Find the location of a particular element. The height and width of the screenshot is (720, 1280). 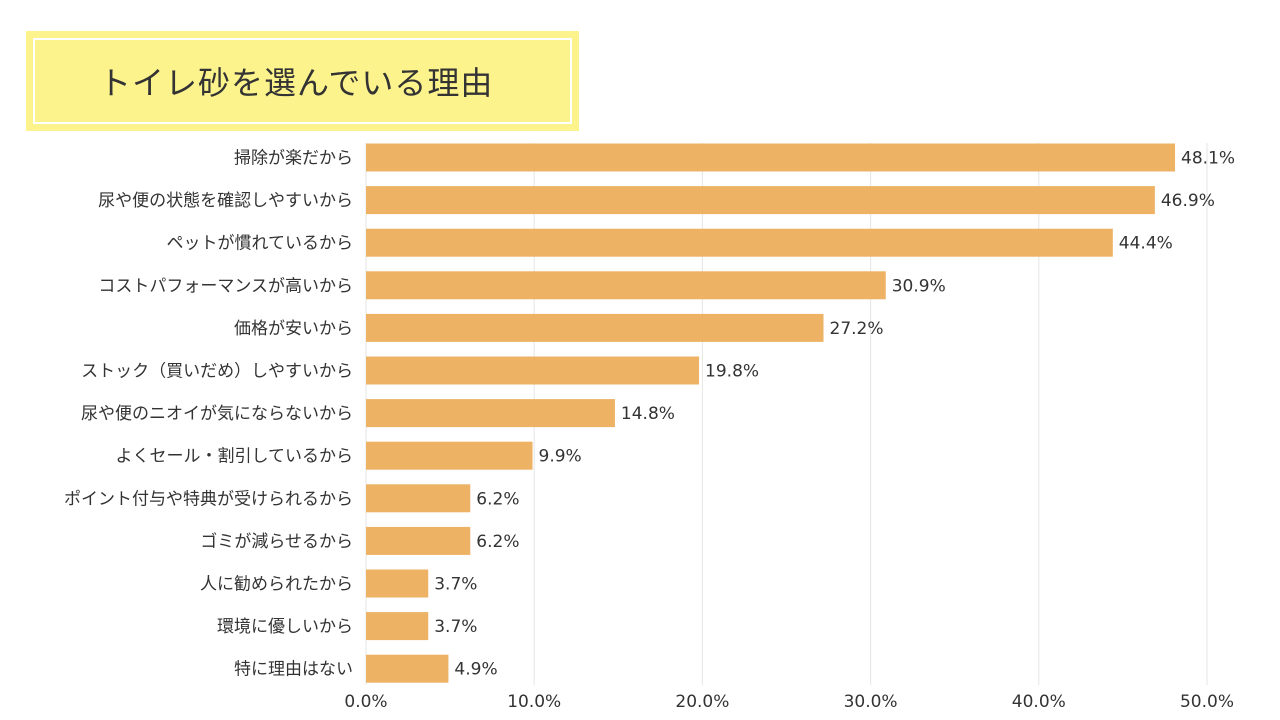

category-label: 掃除が楽だから is located at coordinates (293, 159).